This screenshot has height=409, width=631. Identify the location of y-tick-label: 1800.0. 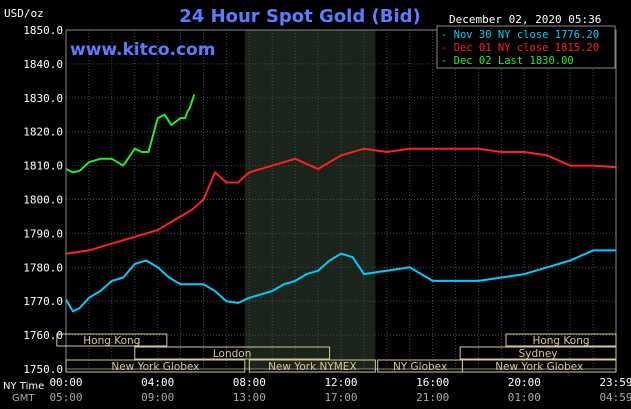
(43, 200).